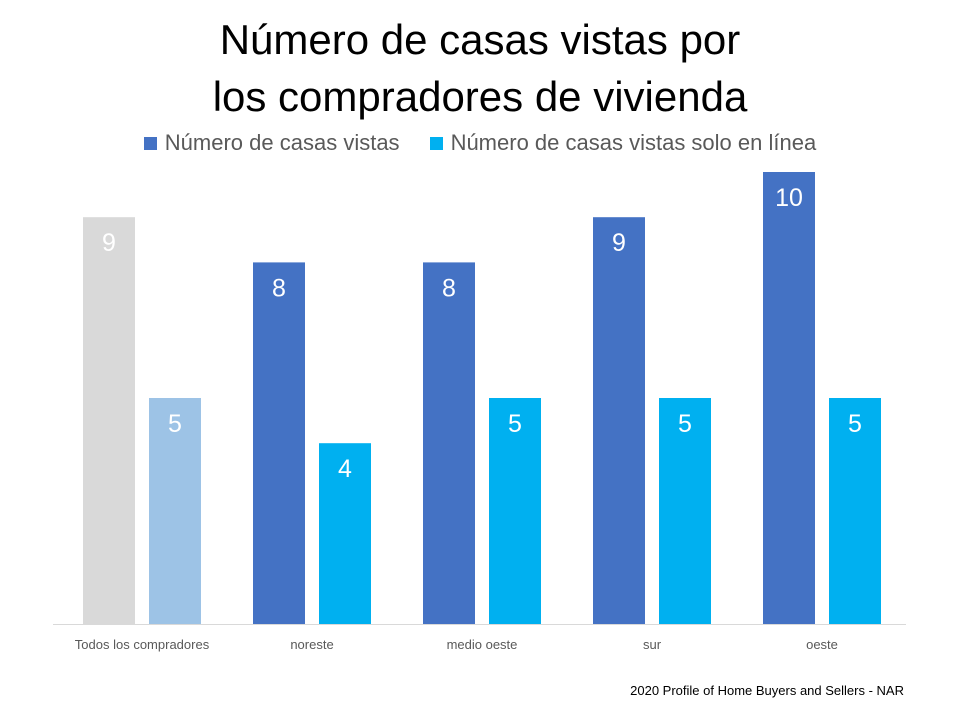 The width and height of the screenshot is (960, 720). What do you see at coordinates (619, 243) in the screenshot?
I see `data-label-total-3: 9` at bounding box center [619, 243].